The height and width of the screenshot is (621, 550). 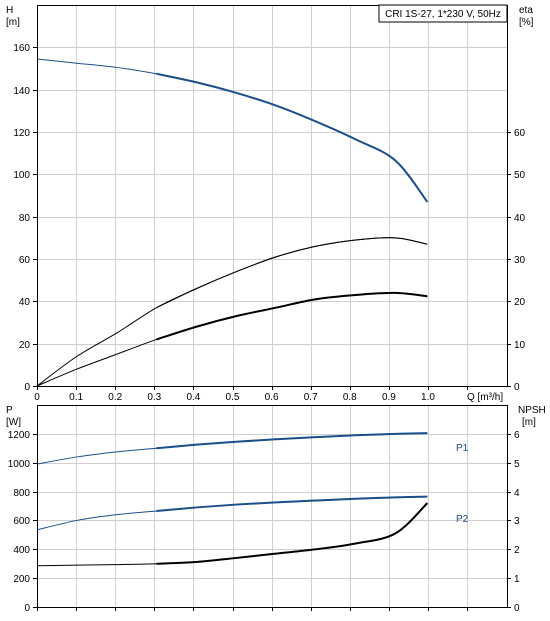 What do you see at coordinates (21, 175) in the screenshot?
I see `left-axis-tick-label: 100` at bounding box center [21, 175].